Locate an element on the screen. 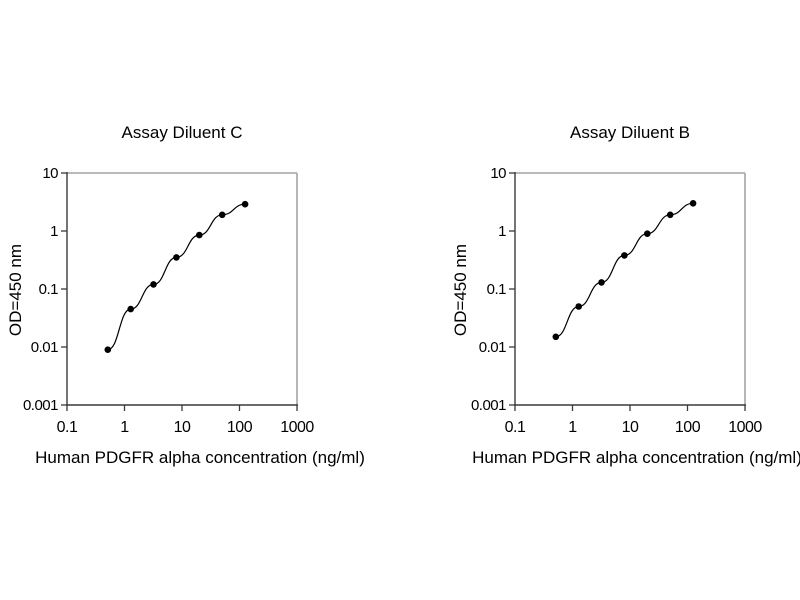 The height and width of the screenshot is (600, 800). chart-title-right: Assay Diluent B is located at coordinates (630, 132).